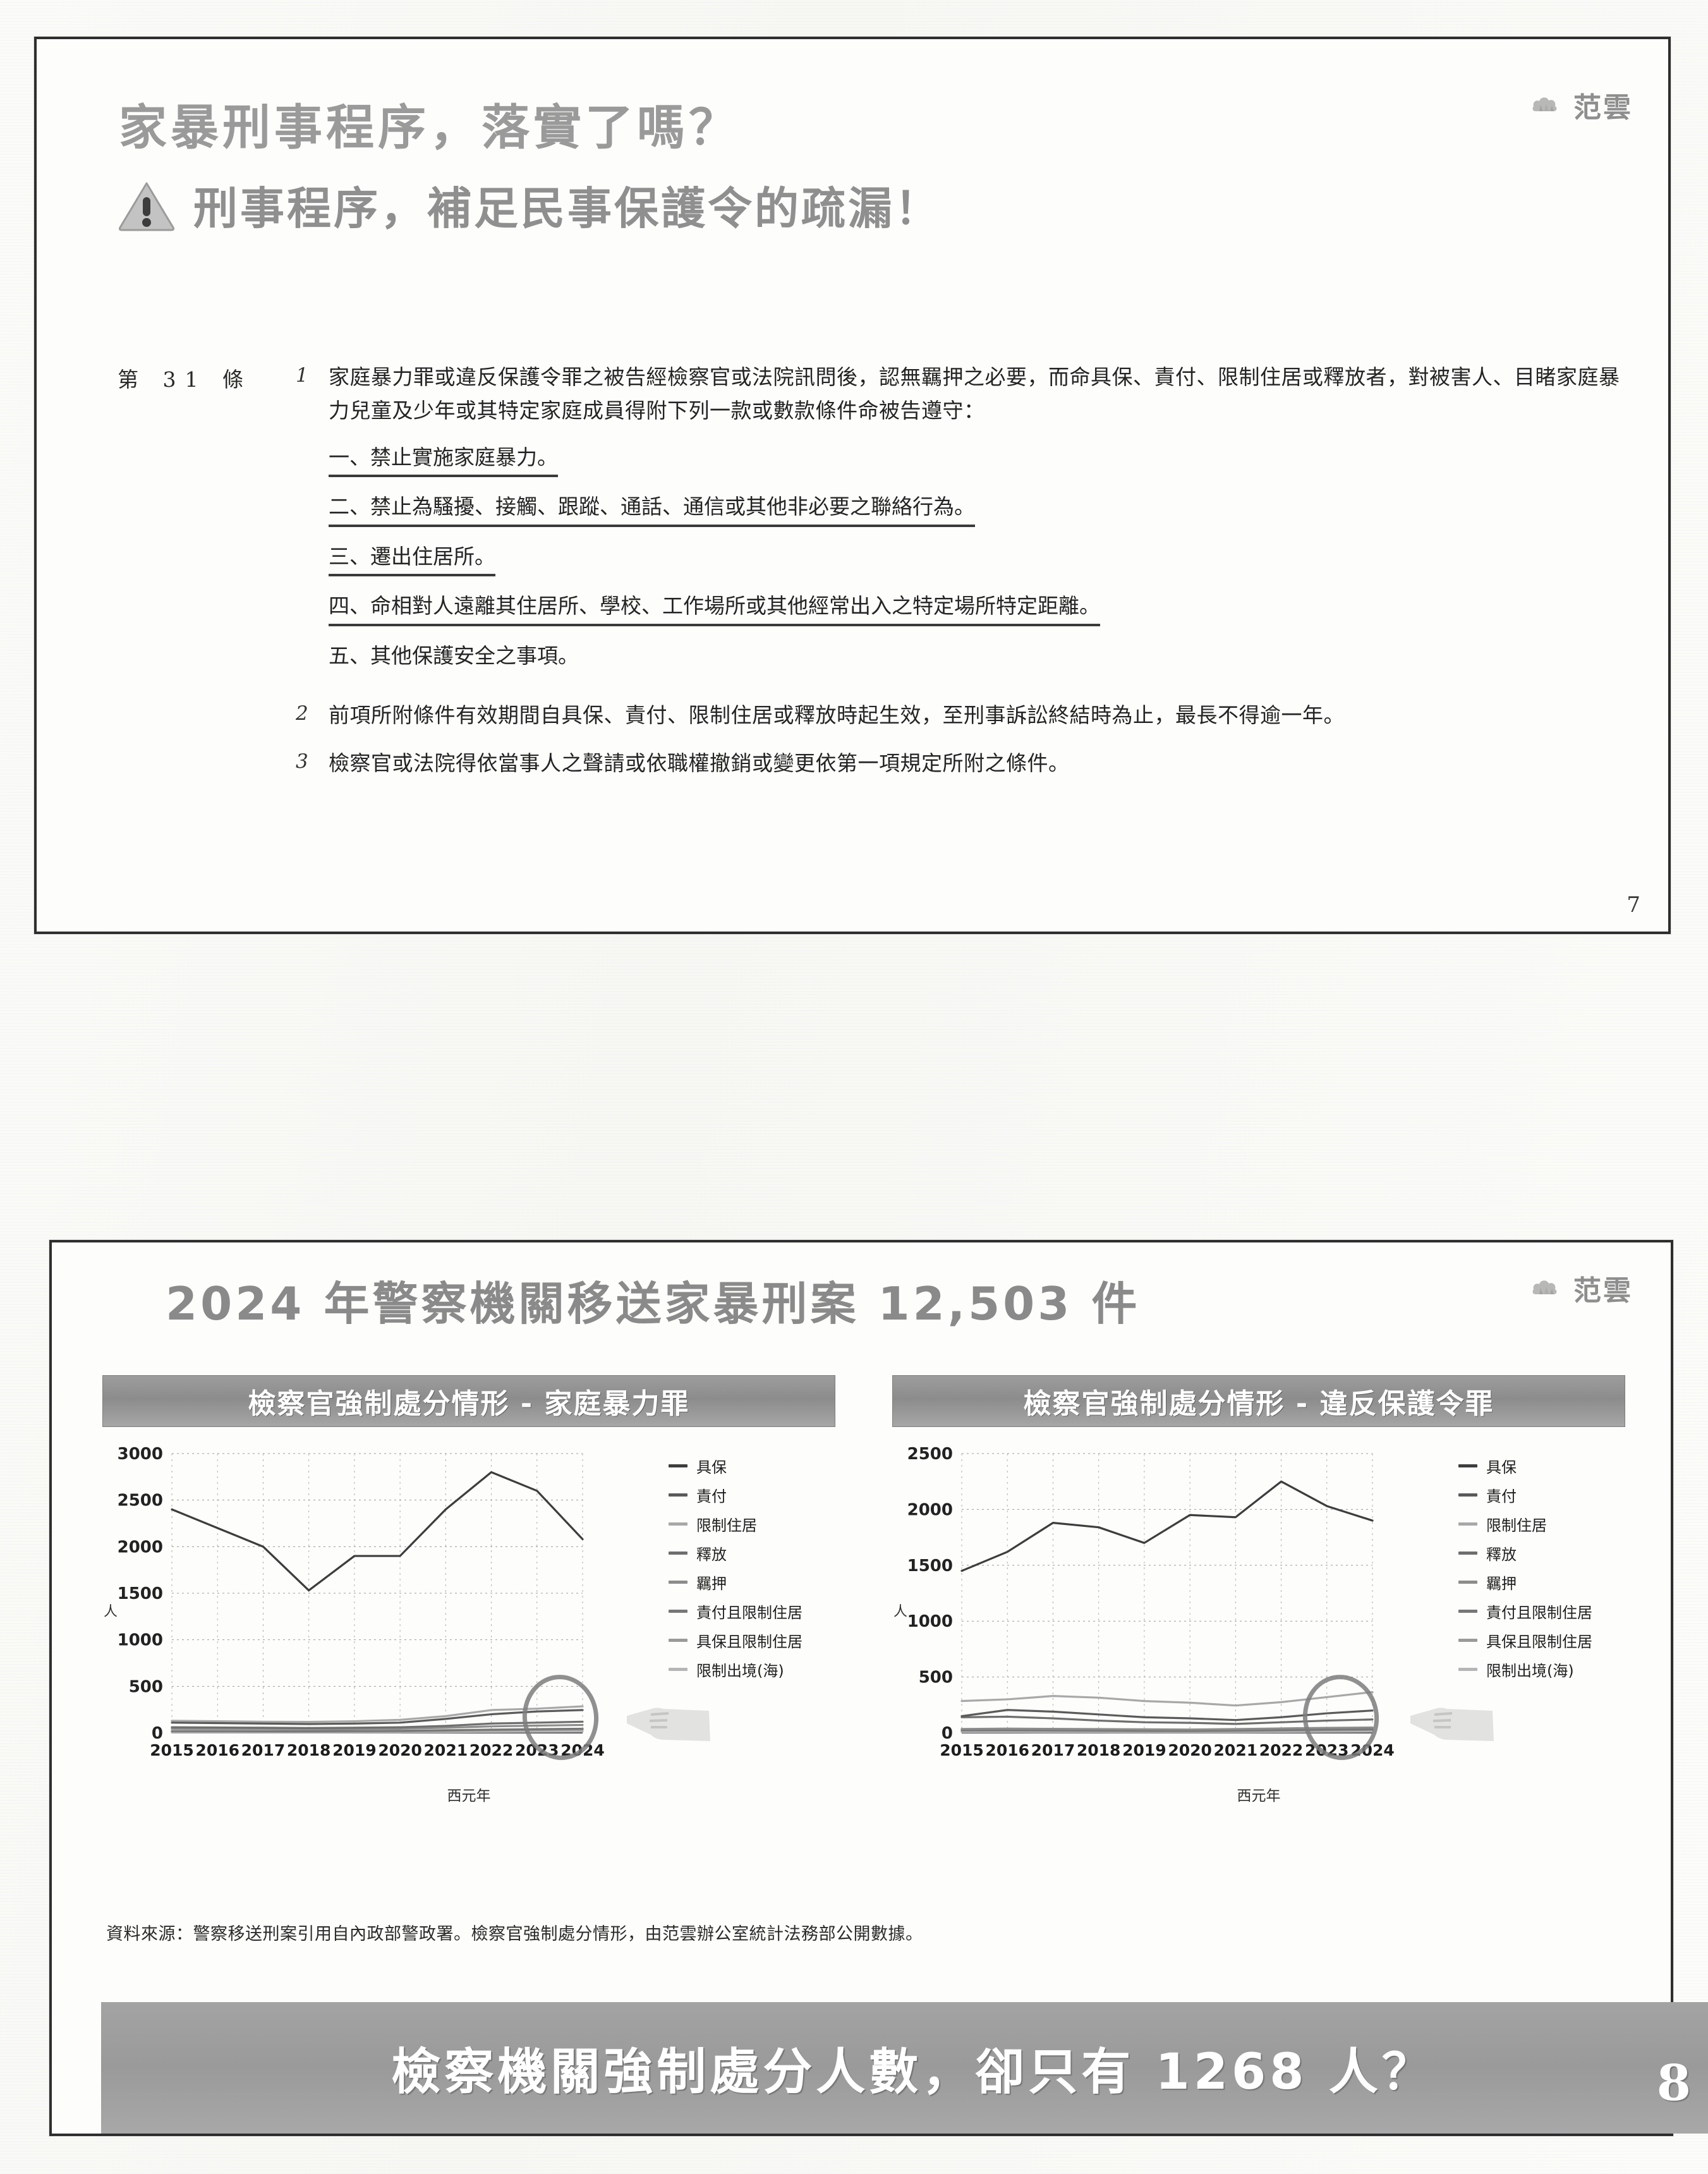 The height and width of the screenshot is (2174, 1708). I want to click on slide-7-subtitle-row: 刑事程序，補足民事保護令的疏漏！, so click(530, 205).